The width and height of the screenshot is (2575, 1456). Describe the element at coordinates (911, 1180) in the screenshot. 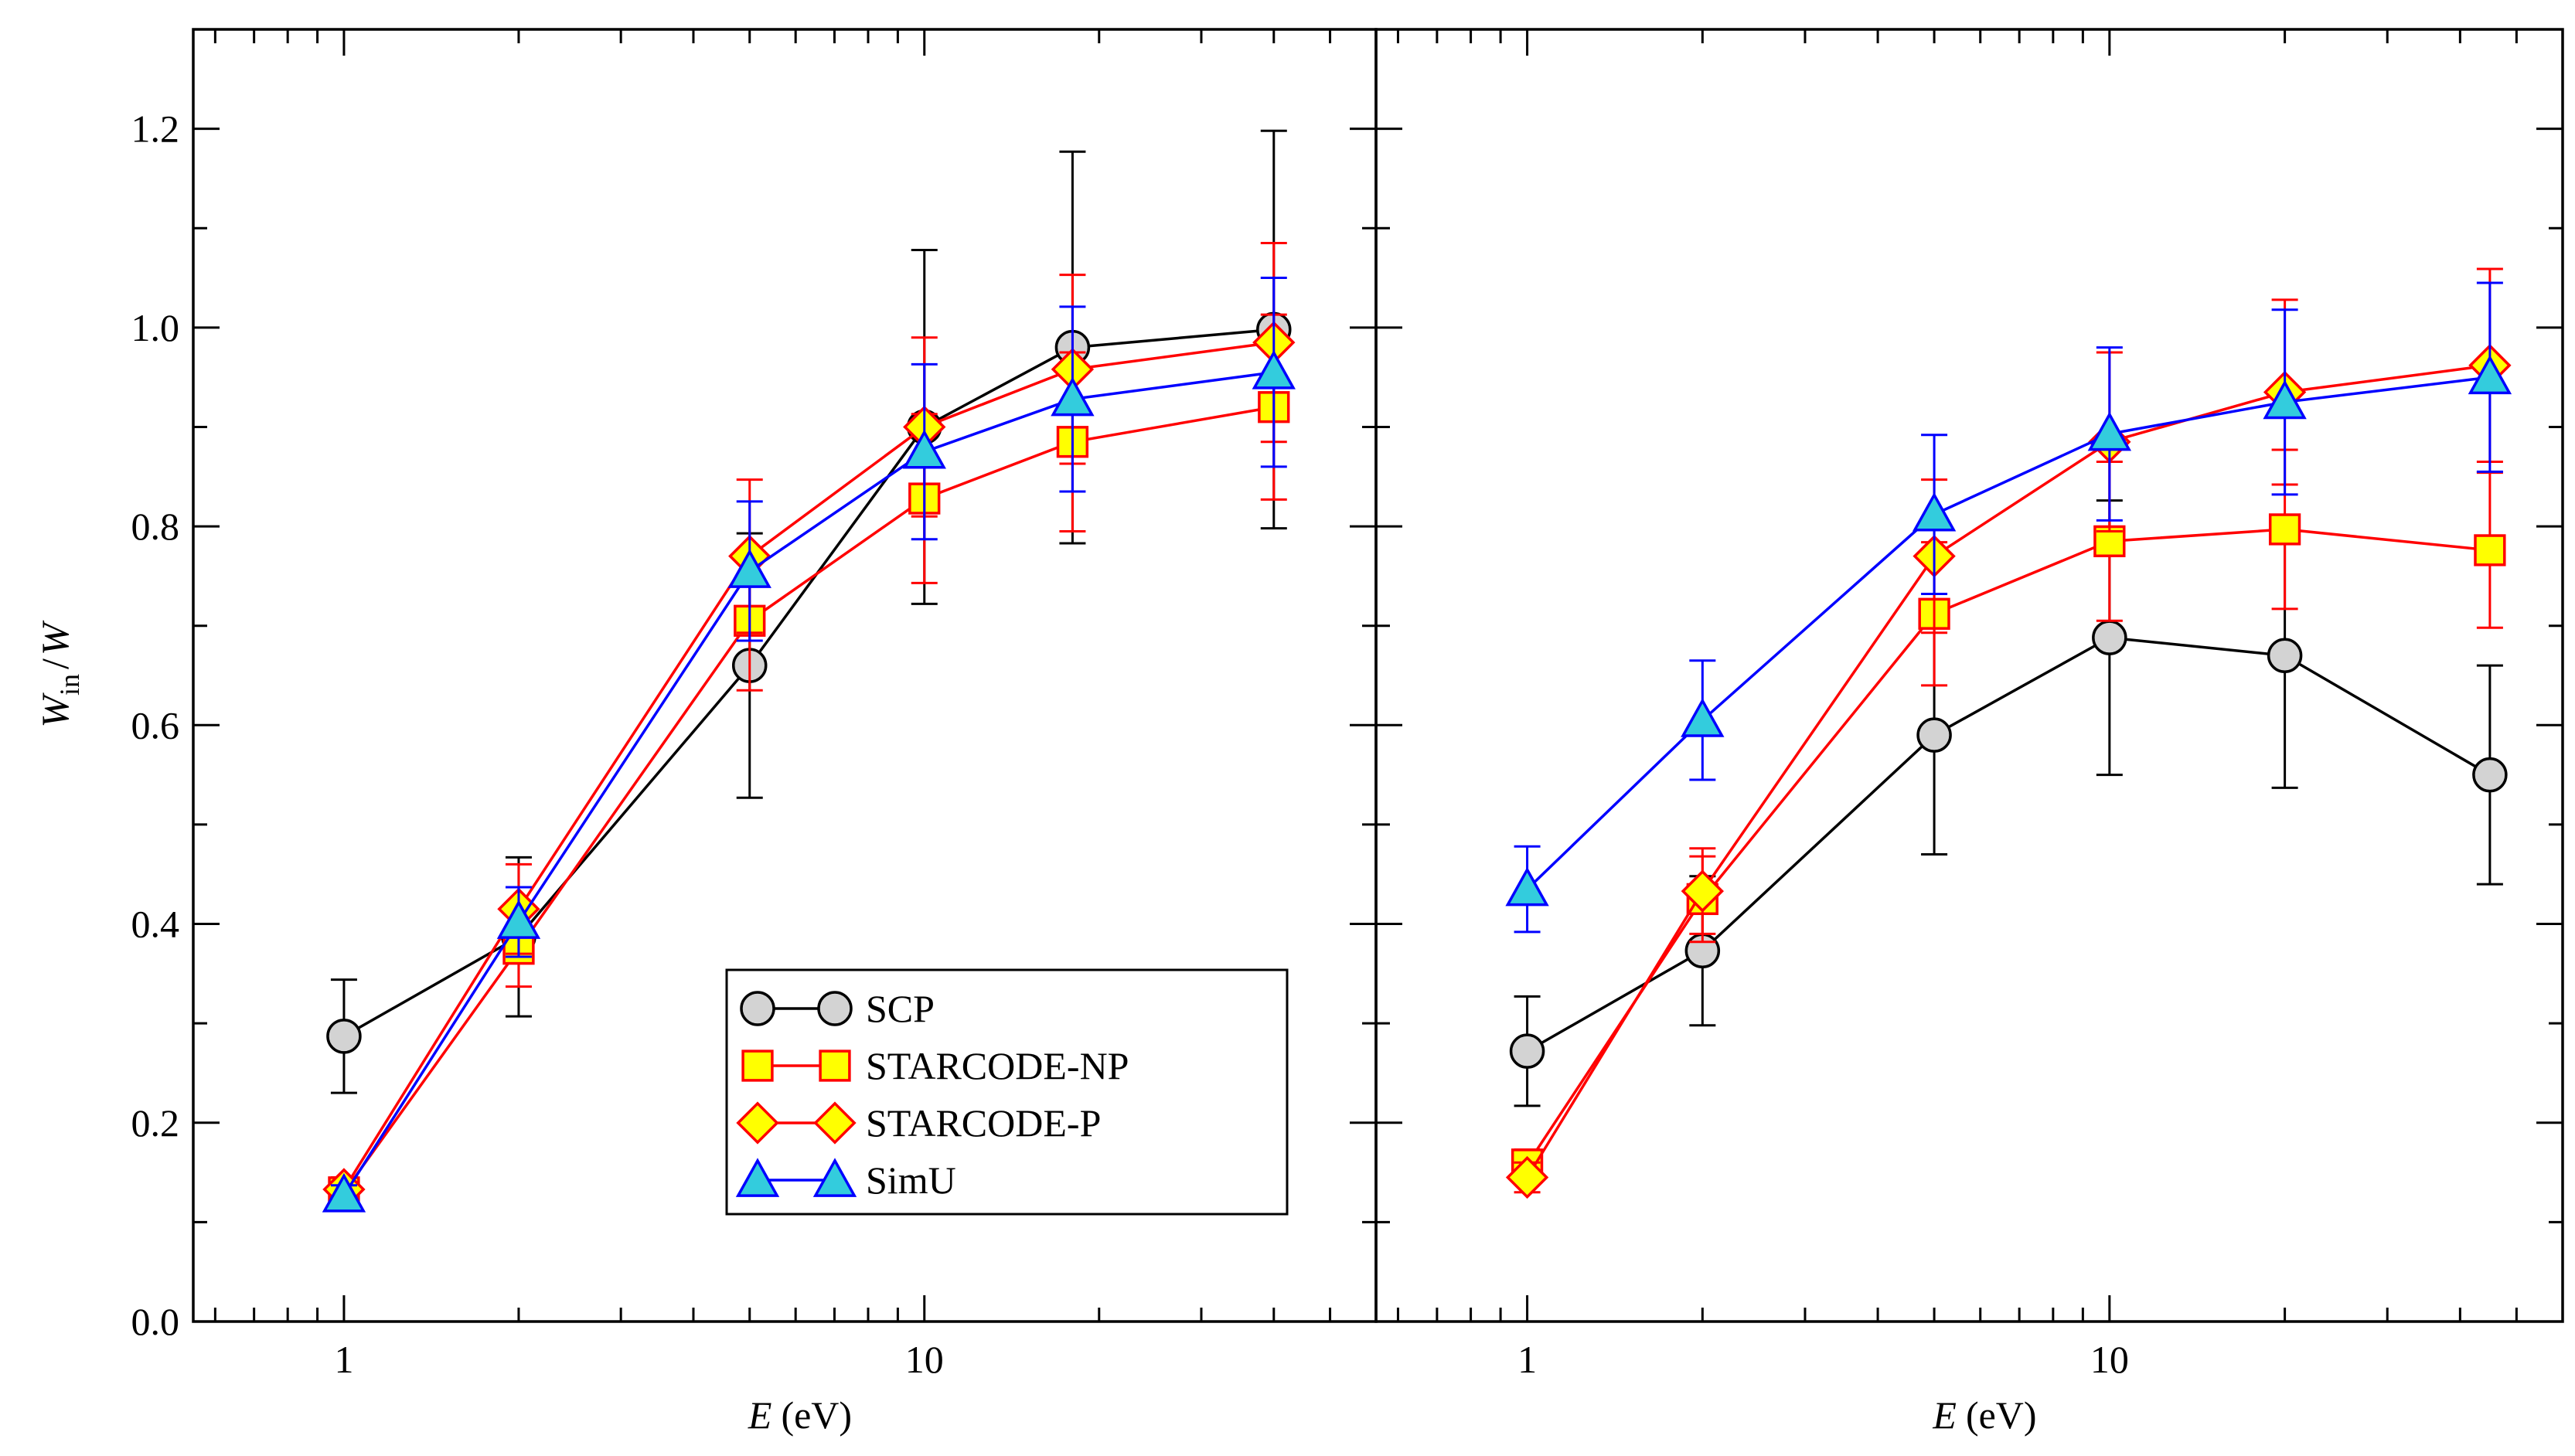

I see `legend-label: SimU` at that location.